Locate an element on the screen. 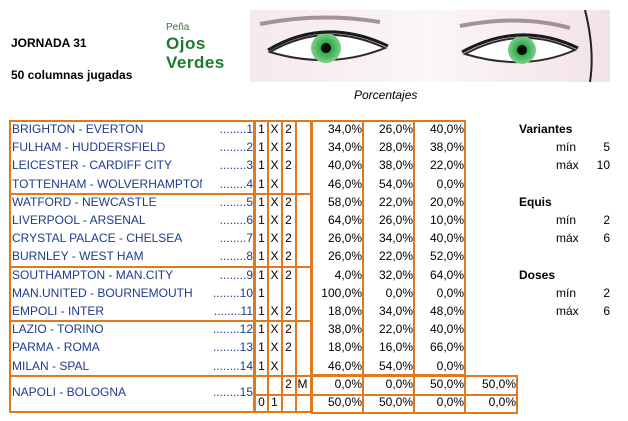 The height and width of the screenshot is (421, 628). pleno-teams: NAPOLI - BOLOGNA is located at coordinates (69, 391).